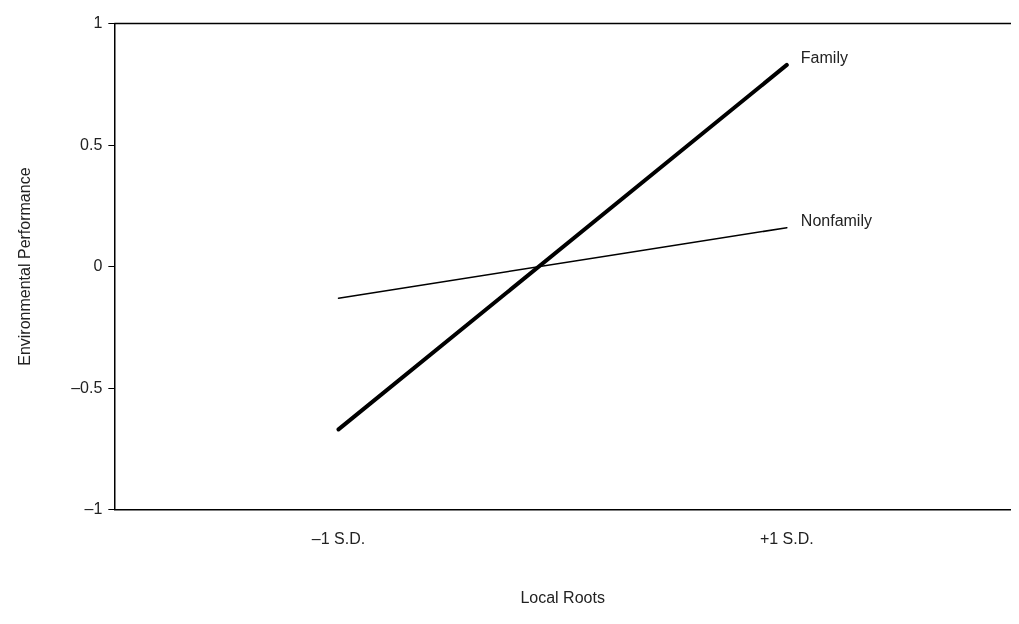  What do you see at coordinates (836, 221) in the screenshot?
I see `series-label: Nonfamily` at bounding box center [836, 221].